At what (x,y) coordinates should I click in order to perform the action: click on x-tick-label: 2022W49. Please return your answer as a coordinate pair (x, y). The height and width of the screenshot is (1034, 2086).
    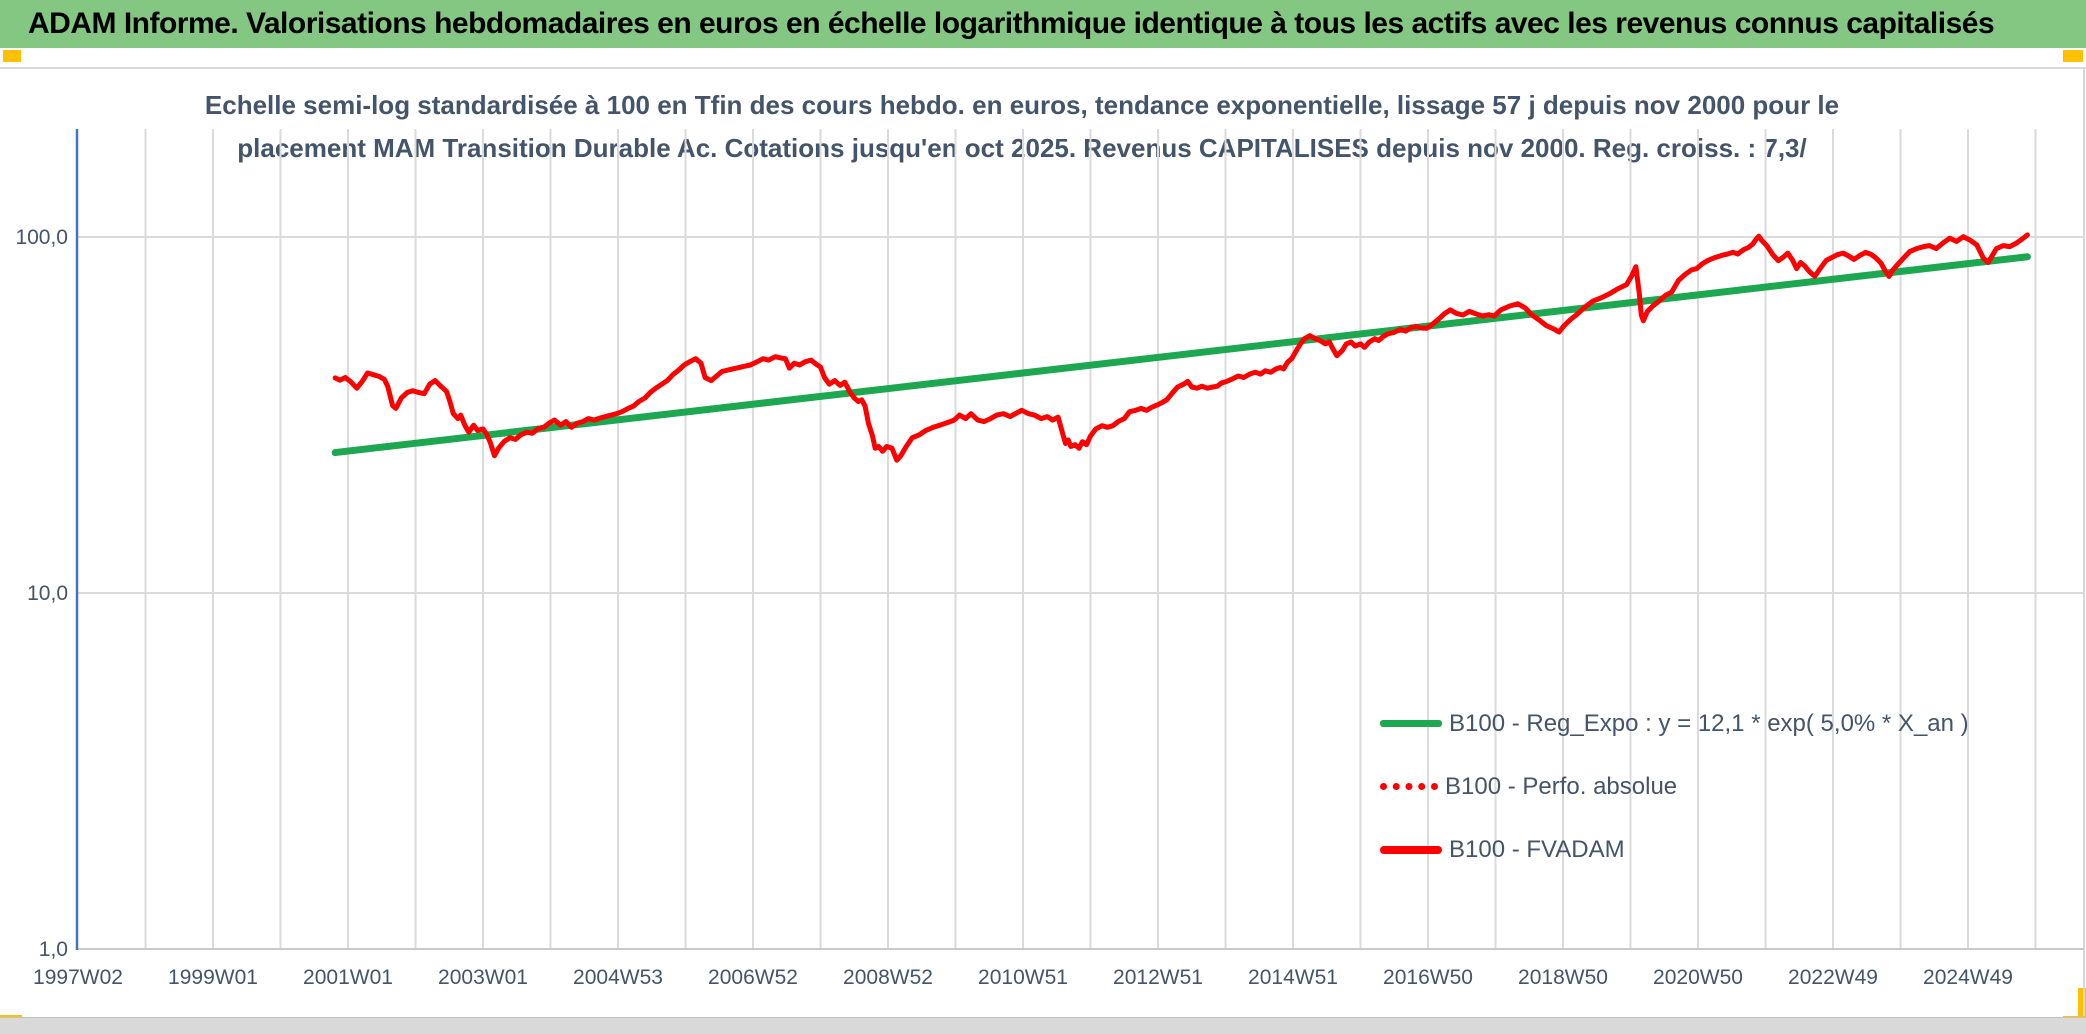
    Looking at the image, I should click on (1833, 977).